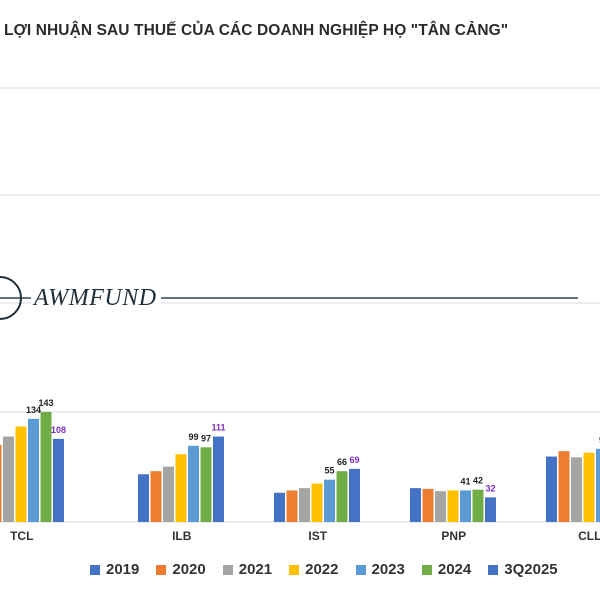  Describe the element at coordinates (156, 496) in the screenshot. I see `bar-ilb-2020` at that location.